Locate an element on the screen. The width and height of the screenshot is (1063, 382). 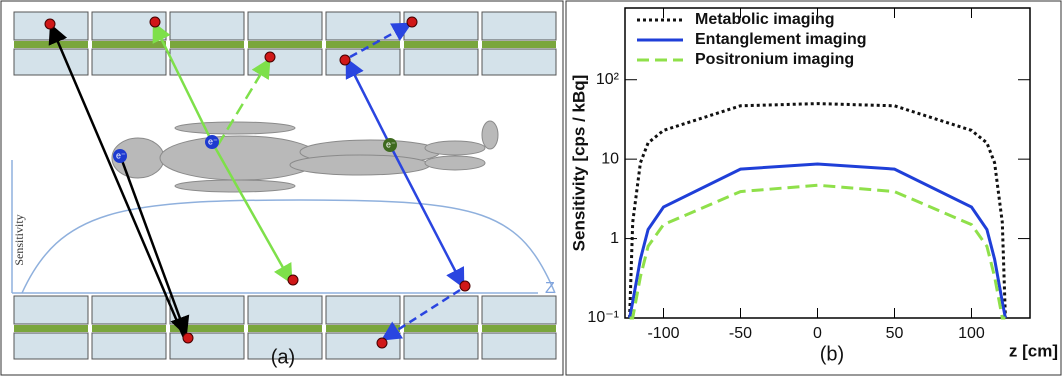
x-tick-label: -100 is located at coordinates (663, 333).